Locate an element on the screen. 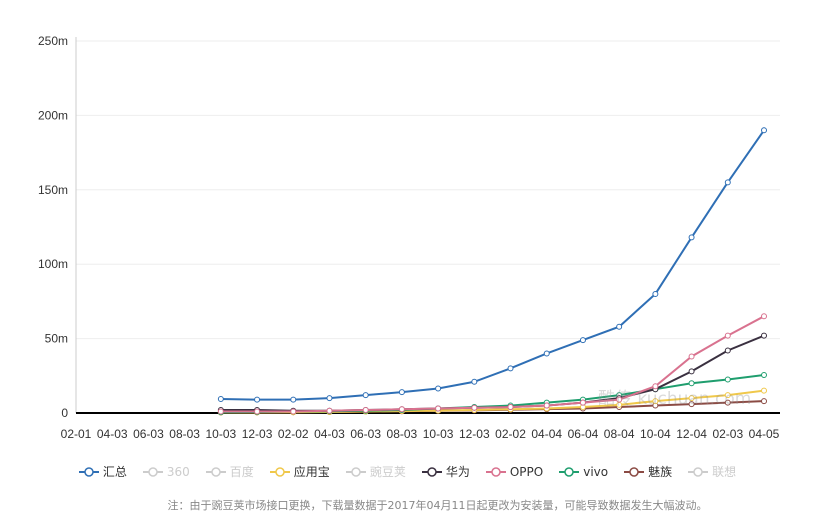  y-tick-label: 200m is located at coordinates (53, 115).